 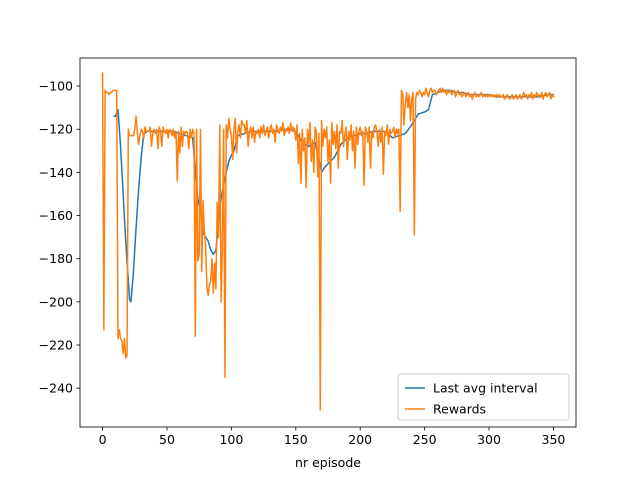 I want to click on y-tick-label: −120, so click(x=56, y=129).